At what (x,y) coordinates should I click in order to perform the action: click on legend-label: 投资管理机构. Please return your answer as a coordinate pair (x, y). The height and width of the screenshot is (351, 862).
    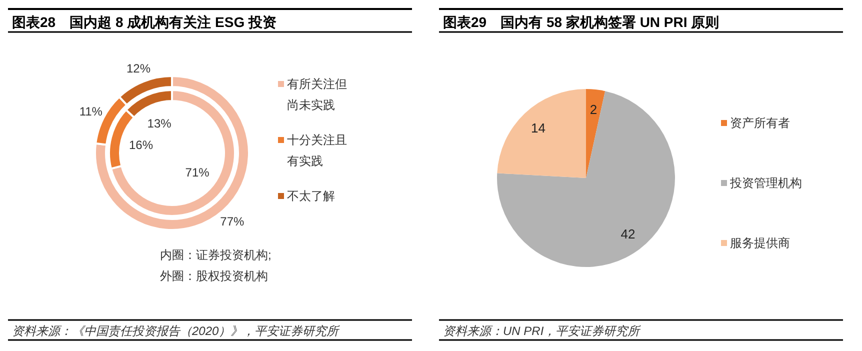
    Looking at the image, I should click on (765, 183).